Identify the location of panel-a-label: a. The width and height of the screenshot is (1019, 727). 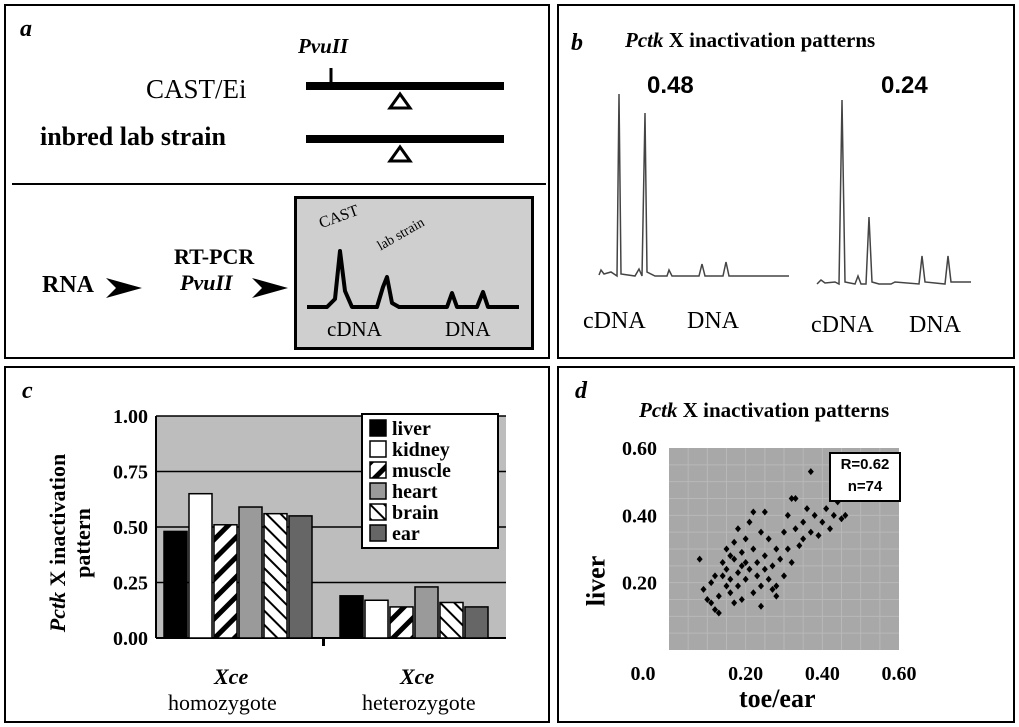
(26, 29).